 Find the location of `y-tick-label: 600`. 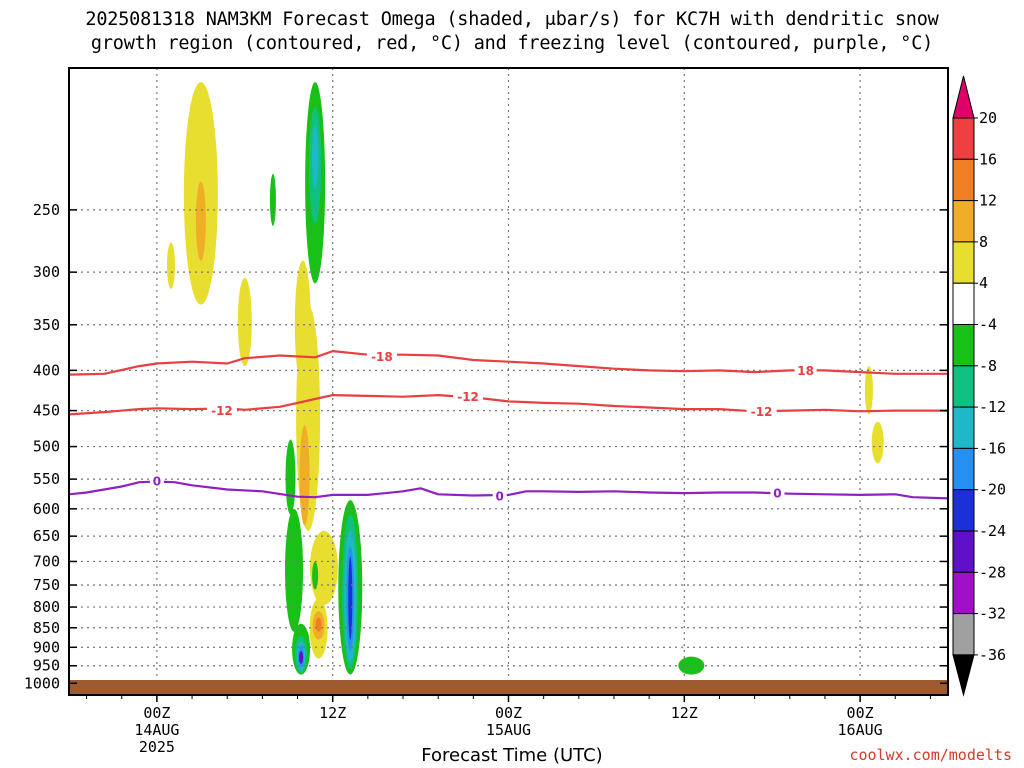

y-tick-label: 600 is located at coordinates (46, 509).